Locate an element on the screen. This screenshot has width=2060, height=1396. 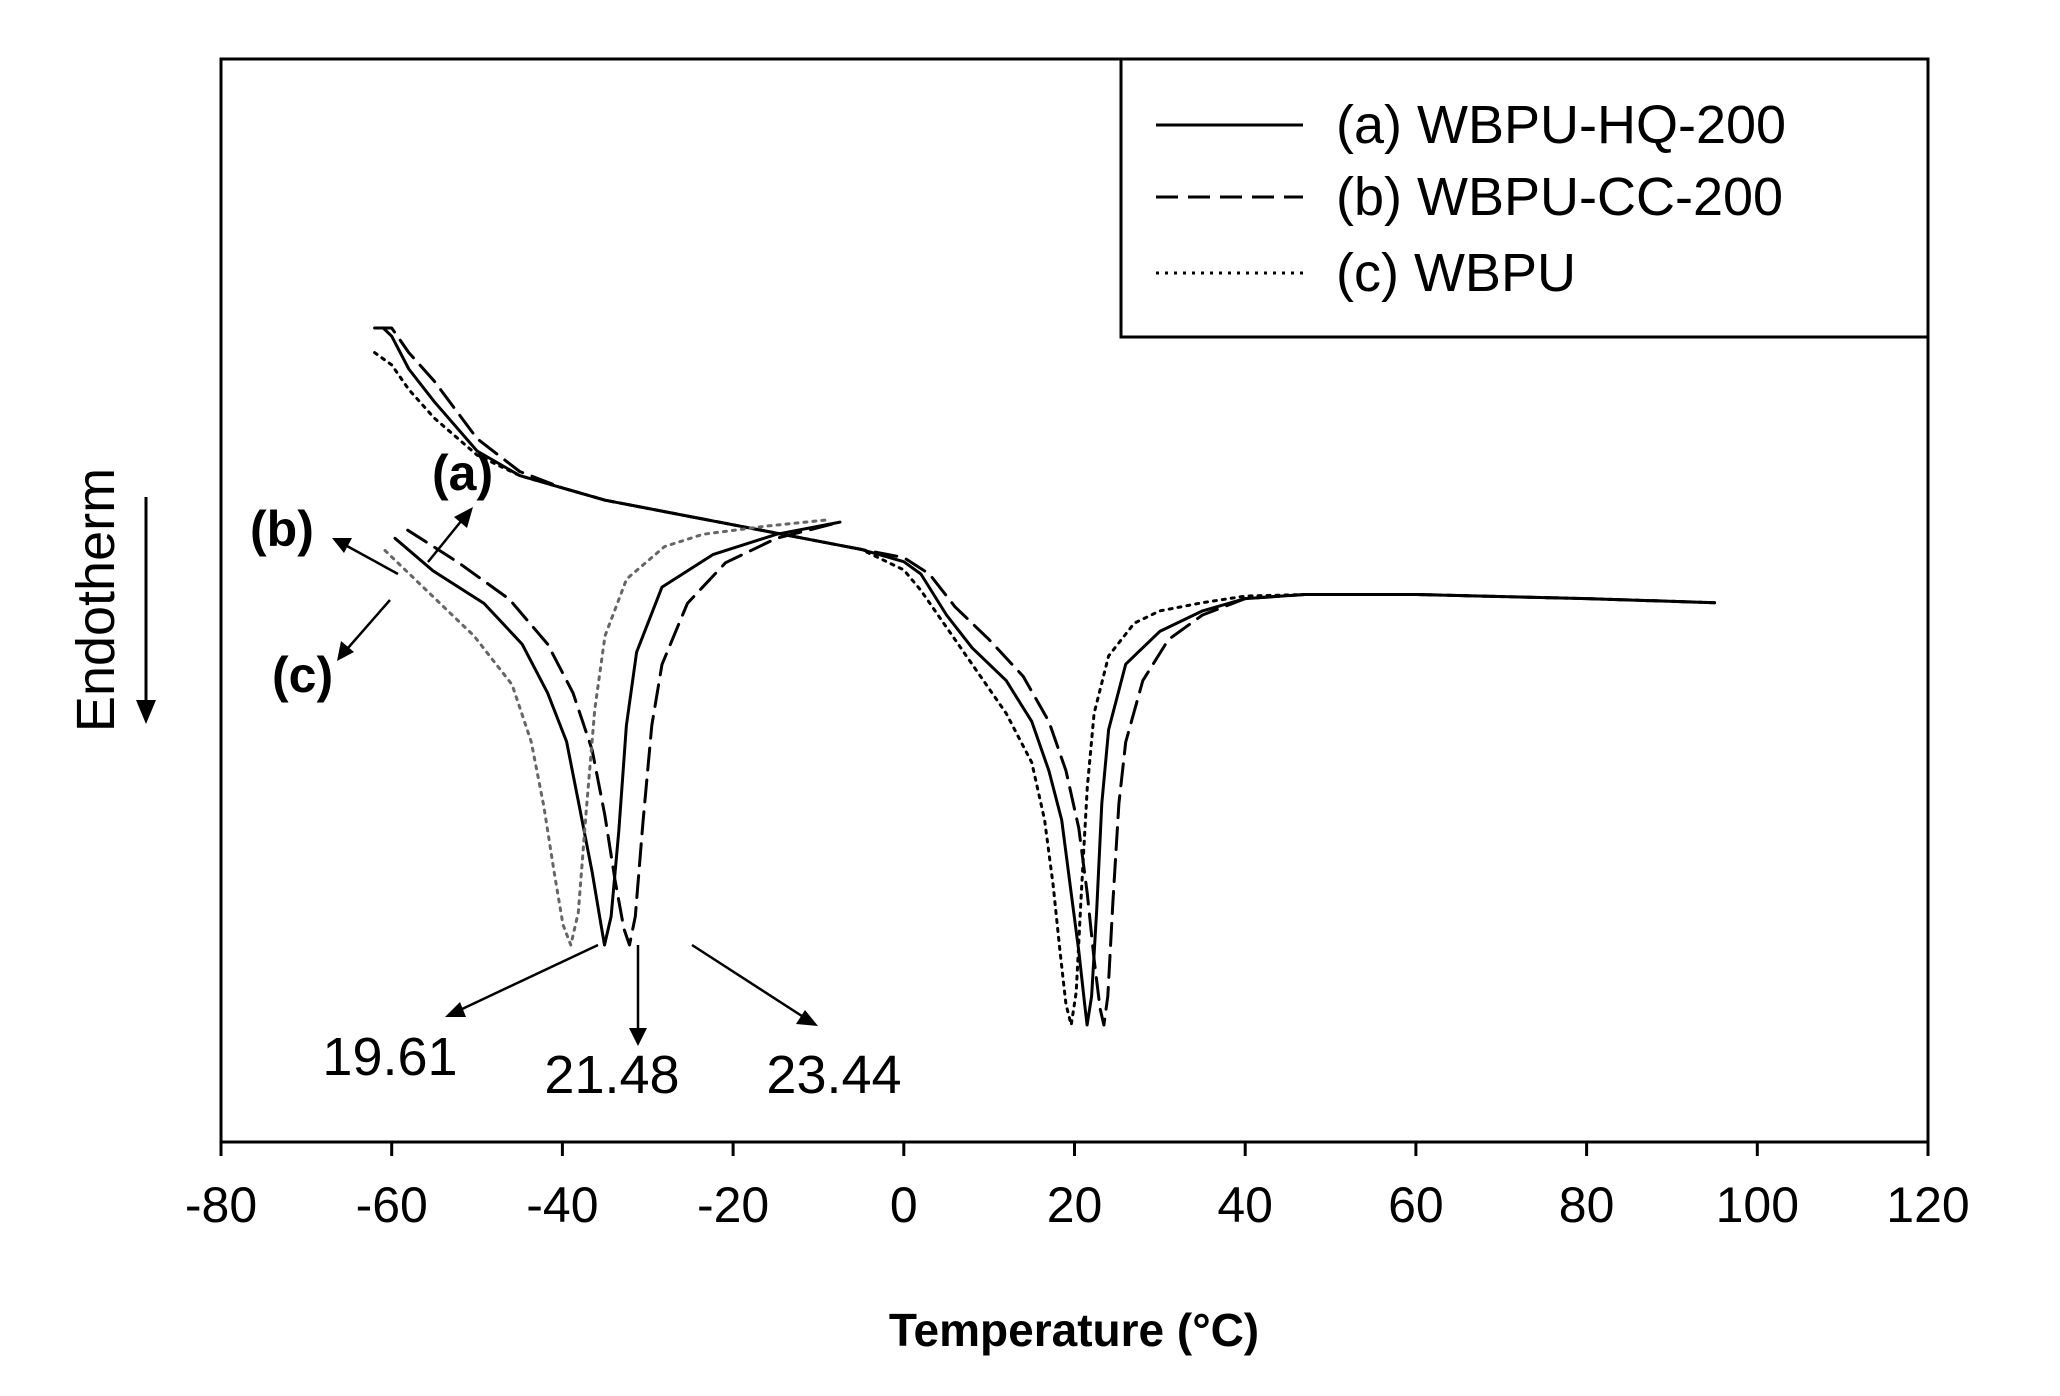
x-tick-label: -80 is located at coordinates (221, 1205).